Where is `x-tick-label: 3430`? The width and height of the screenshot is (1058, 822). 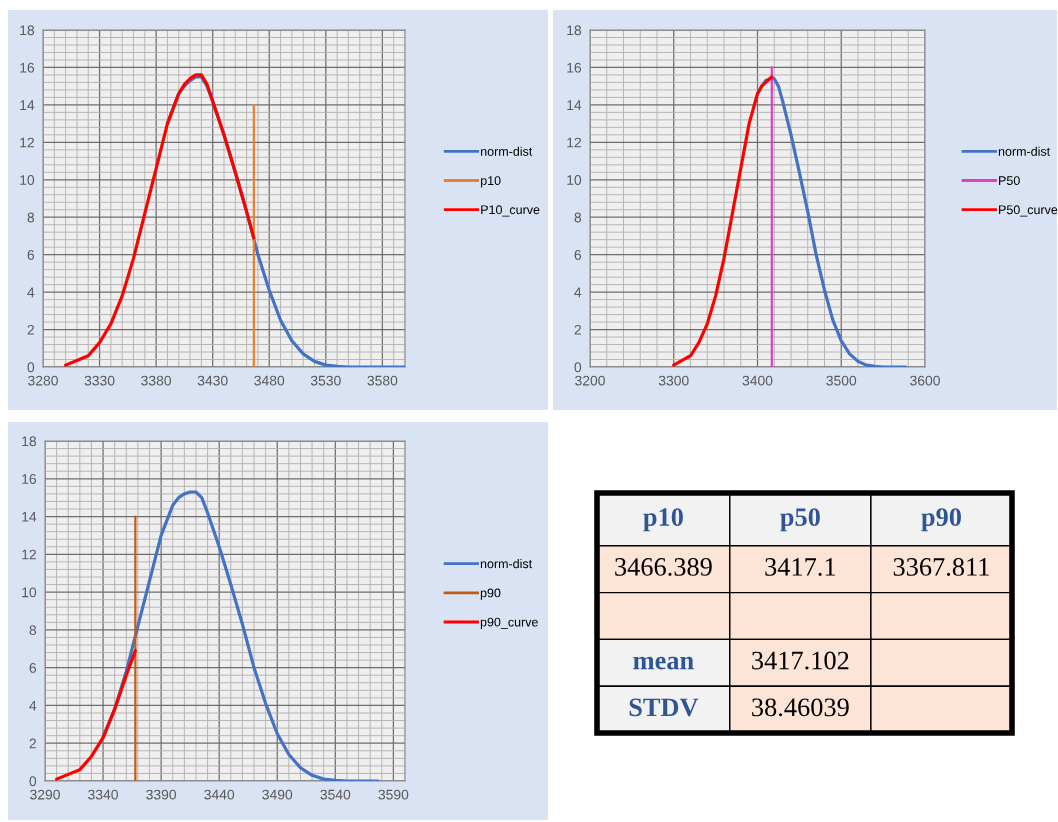 x-tick-label: 3430 is located at coordinates (212, 380).